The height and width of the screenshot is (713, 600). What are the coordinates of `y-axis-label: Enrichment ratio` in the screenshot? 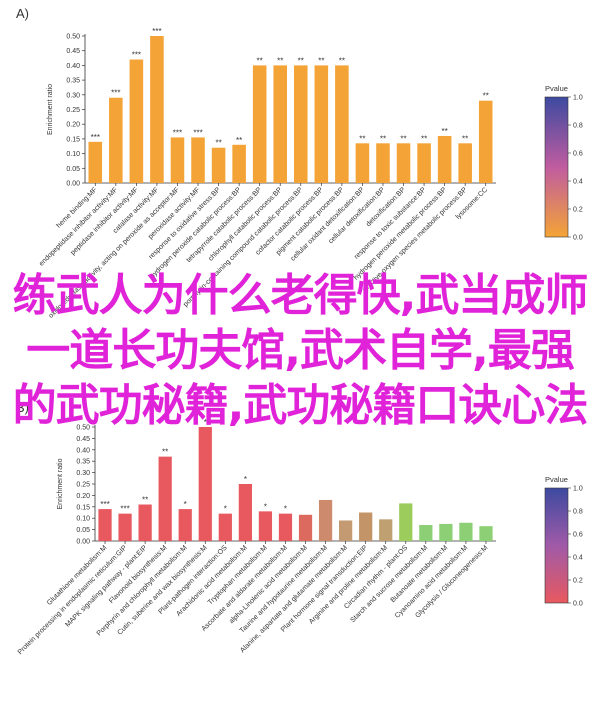 It's located at (50, 109).